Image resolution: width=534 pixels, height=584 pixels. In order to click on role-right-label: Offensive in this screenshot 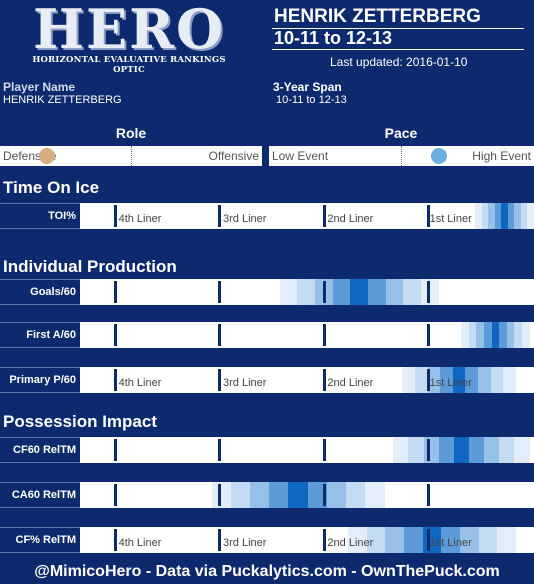, I will do `click(233, 156)`.